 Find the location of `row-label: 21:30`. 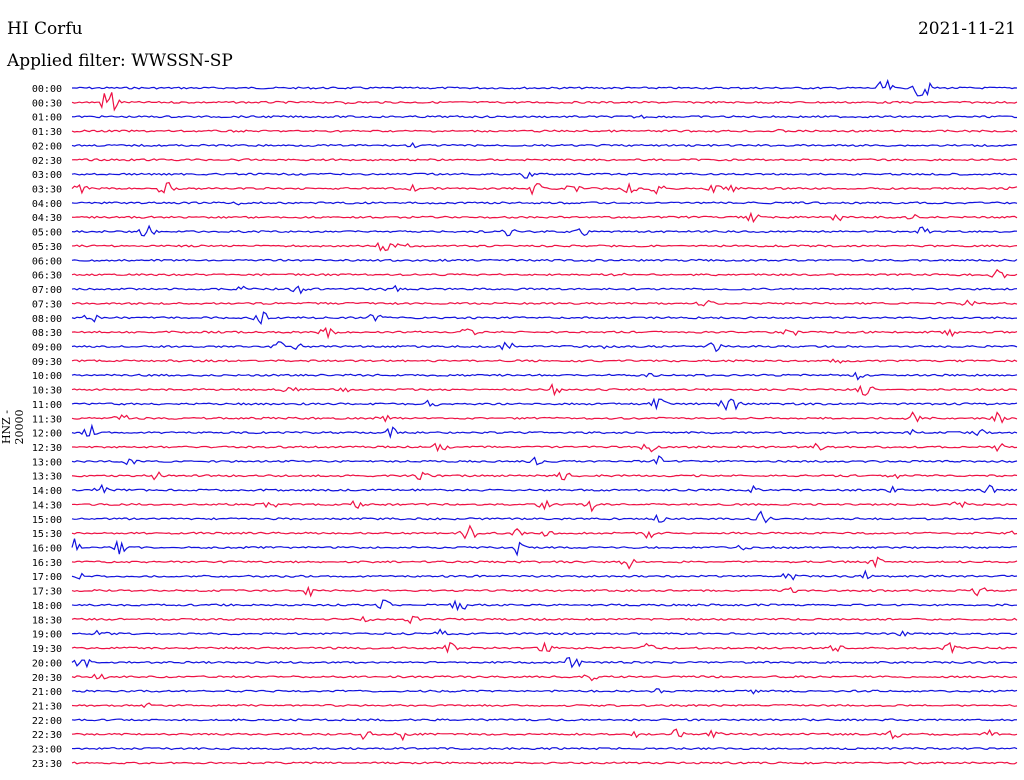

row-label: 21:30 is located at coordinates (47, 706).